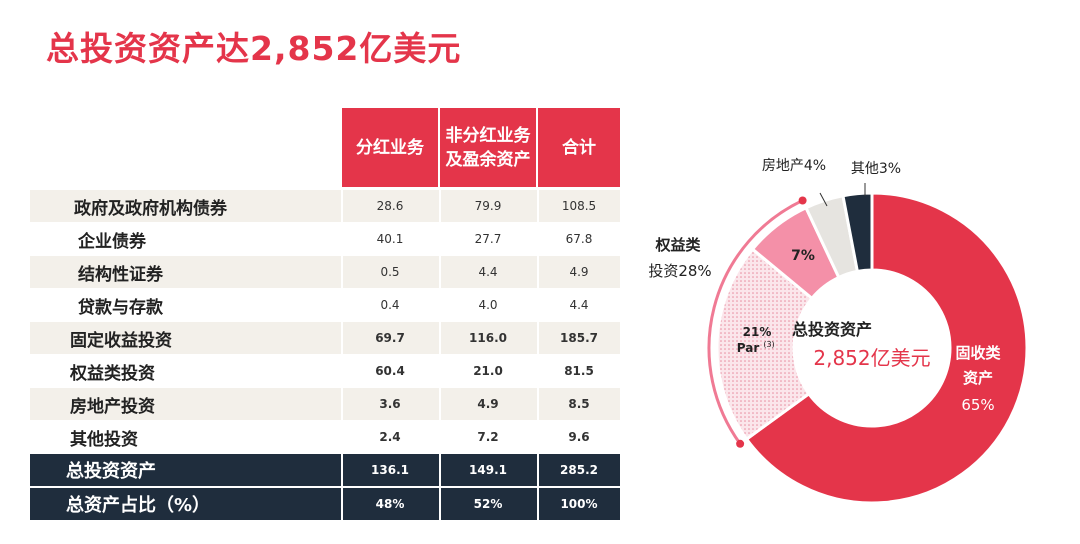 The image size is (1080, 544). Describe the element at coordinates (390, 504) in the screenshot. I see `row-value: 48%` at that location.